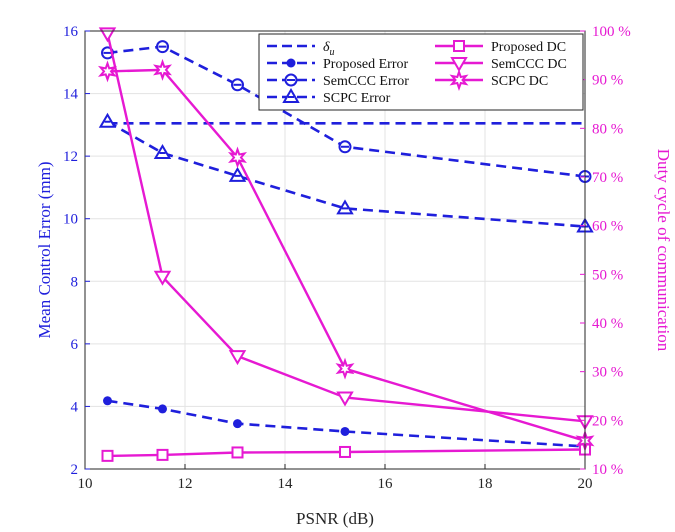 This screenshot has width=675, height=532. Describe the element at coordinates (585, 484) in the screenshot. I see `x-tick-label: 20` at that location.